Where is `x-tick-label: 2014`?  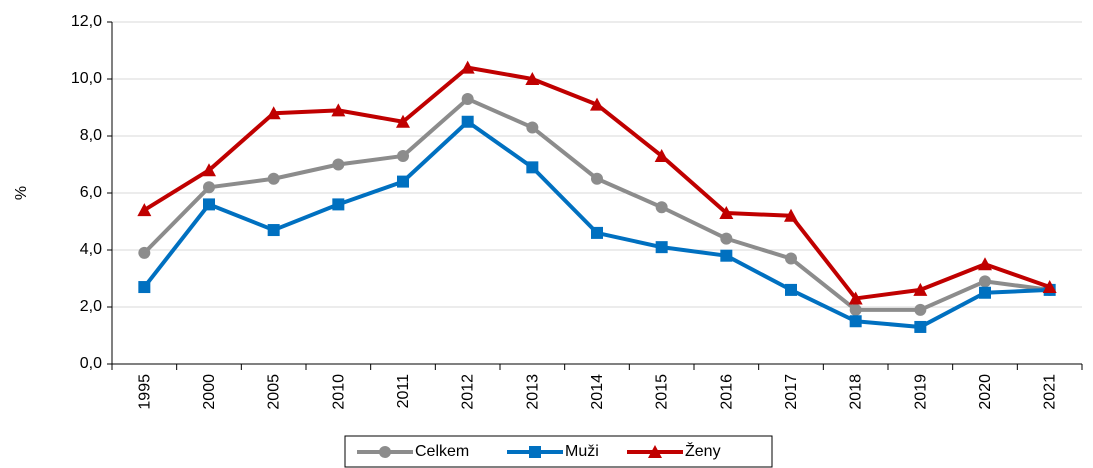
x-tick-label: 2014 is located at coordinates (597, 392).